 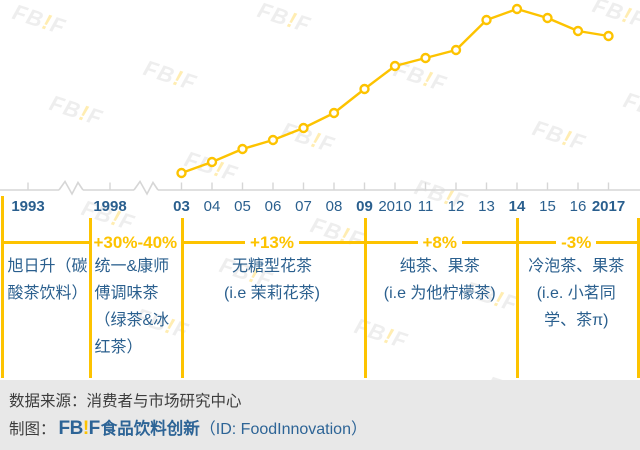 I want to click on timeline-year-03: 03, so click(x=181, y=206).